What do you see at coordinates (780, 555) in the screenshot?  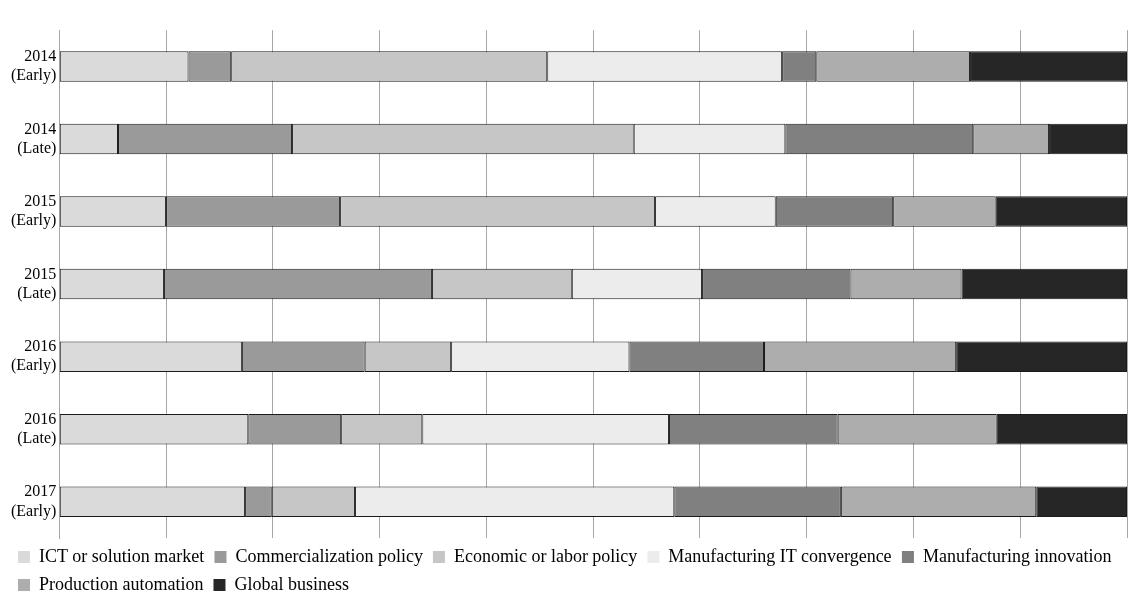 I see `legend-label: Manufacturing IT convergence` at bounding box center [780, 555].